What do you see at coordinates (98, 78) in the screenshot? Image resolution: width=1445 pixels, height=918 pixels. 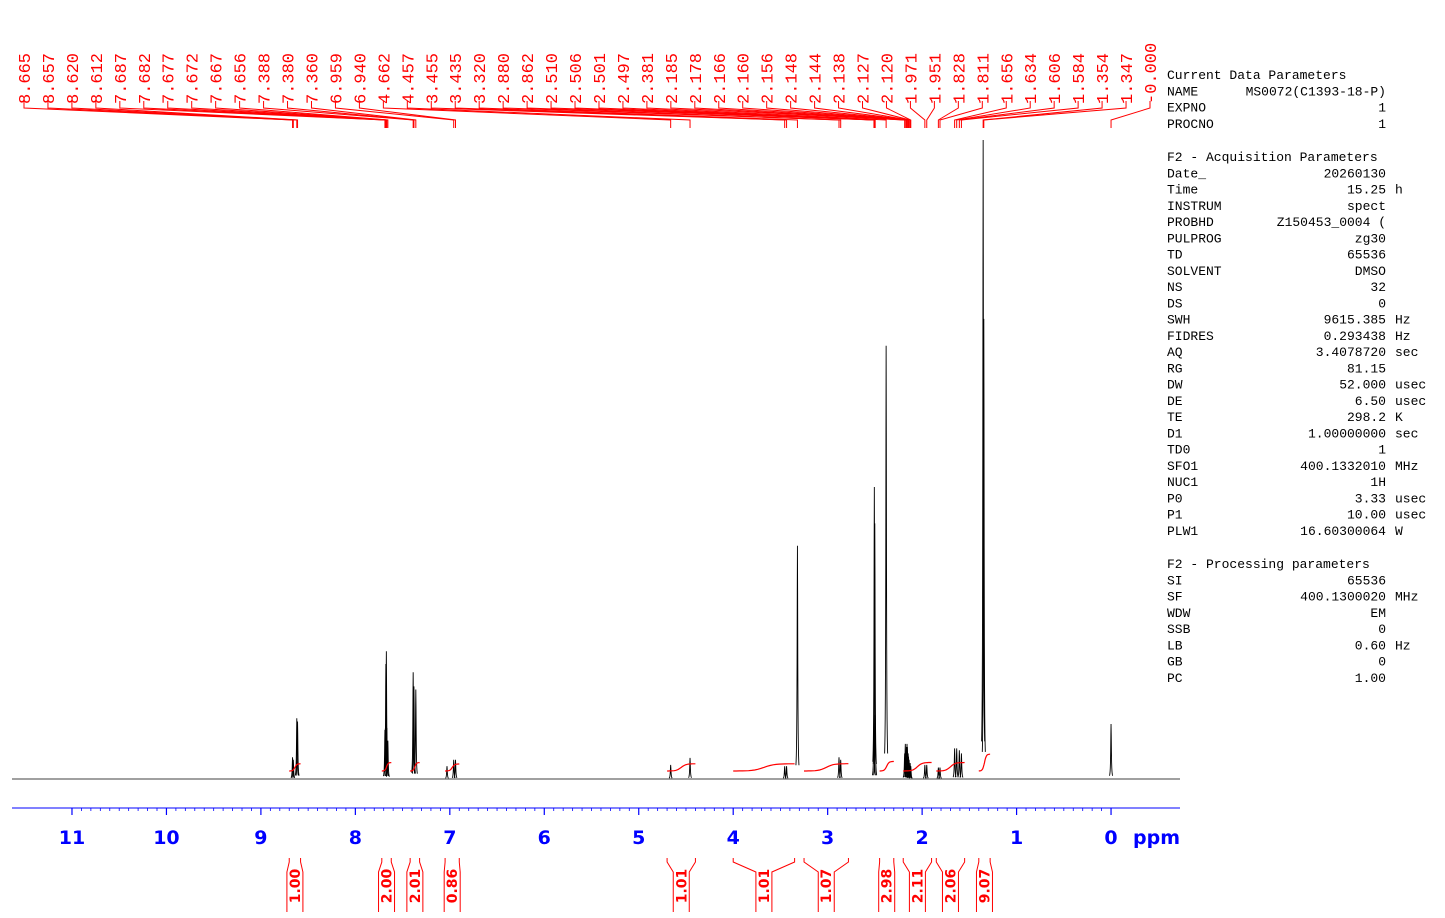 I see `peak-label: 8.612` at bounding box center [98, 78].